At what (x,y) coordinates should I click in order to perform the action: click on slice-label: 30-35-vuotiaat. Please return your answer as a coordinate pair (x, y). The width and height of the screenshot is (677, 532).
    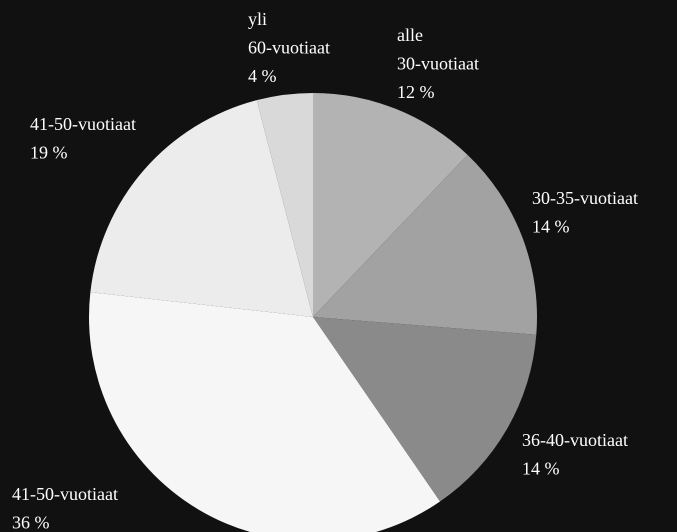
    Looking at the image, I should click on (585, 198).